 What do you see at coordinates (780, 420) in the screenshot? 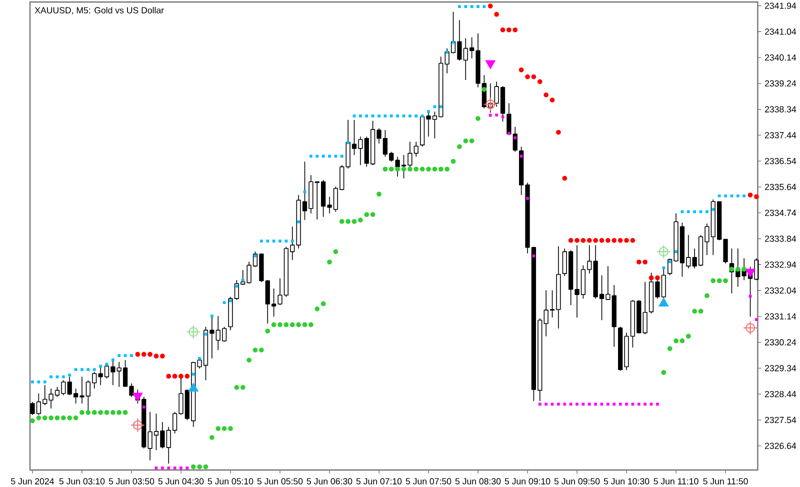
I see `y-tick-label: 2327.54` at bounding box center [780, 420].